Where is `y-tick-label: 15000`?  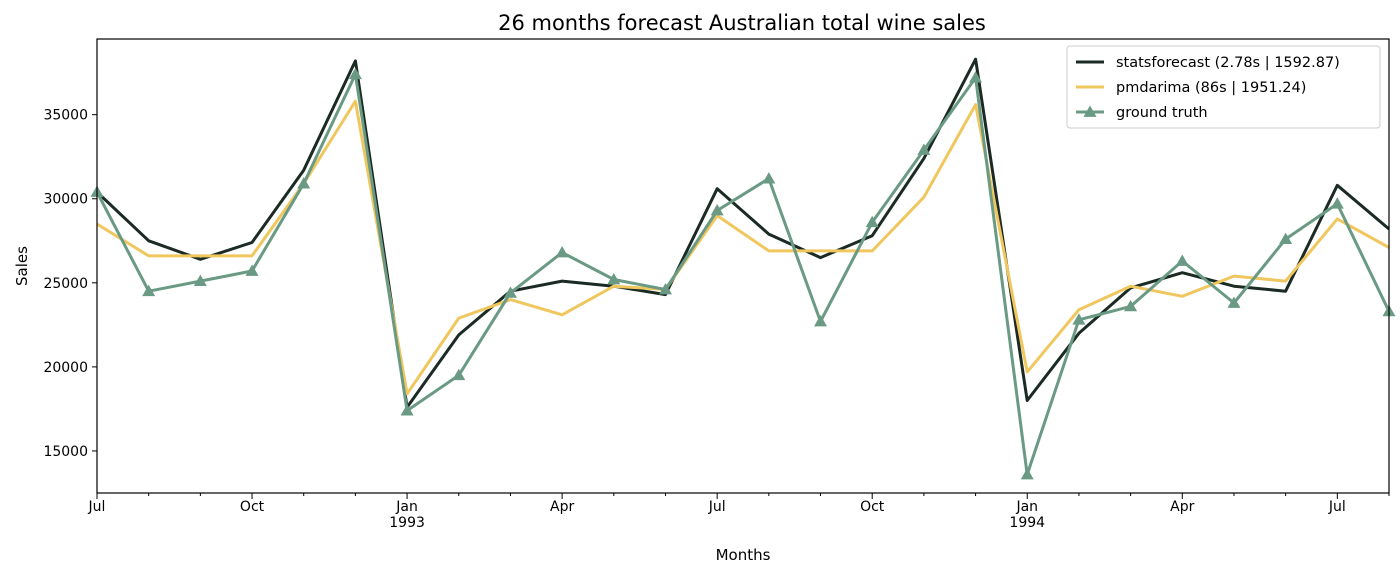
y-tick-label: 15000 is located at coordinates (65, 452).